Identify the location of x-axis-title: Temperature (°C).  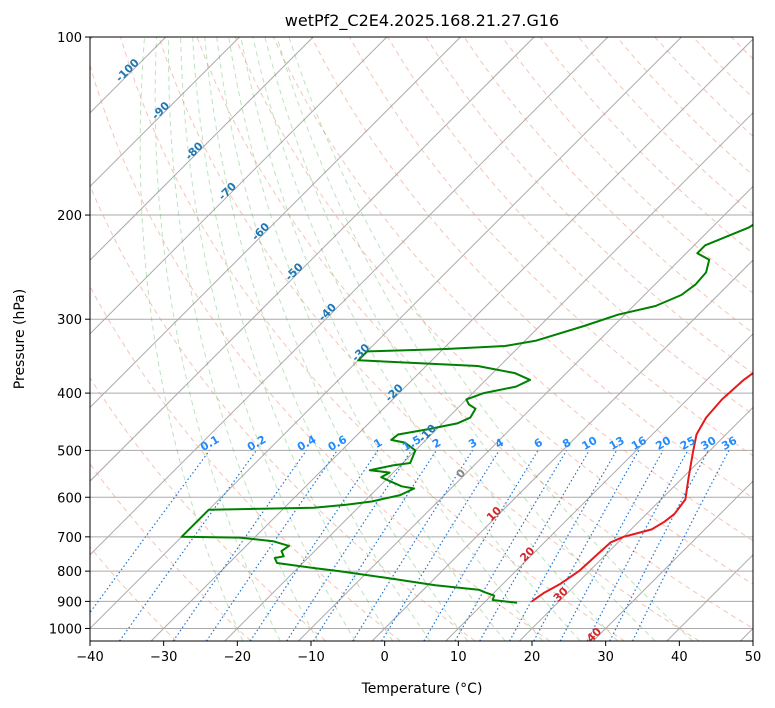
(422, 689).